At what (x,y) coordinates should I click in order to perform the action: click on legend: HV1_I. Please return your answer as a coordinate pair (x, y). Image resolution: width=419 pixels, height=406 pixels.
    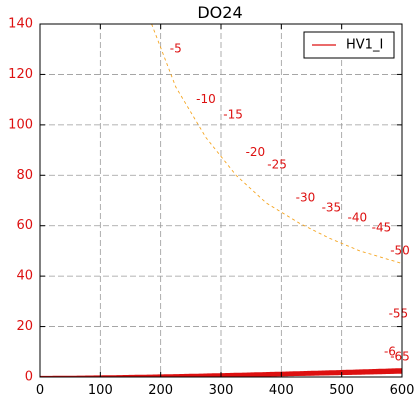
    Looking at the image, I should click on (349, 45).